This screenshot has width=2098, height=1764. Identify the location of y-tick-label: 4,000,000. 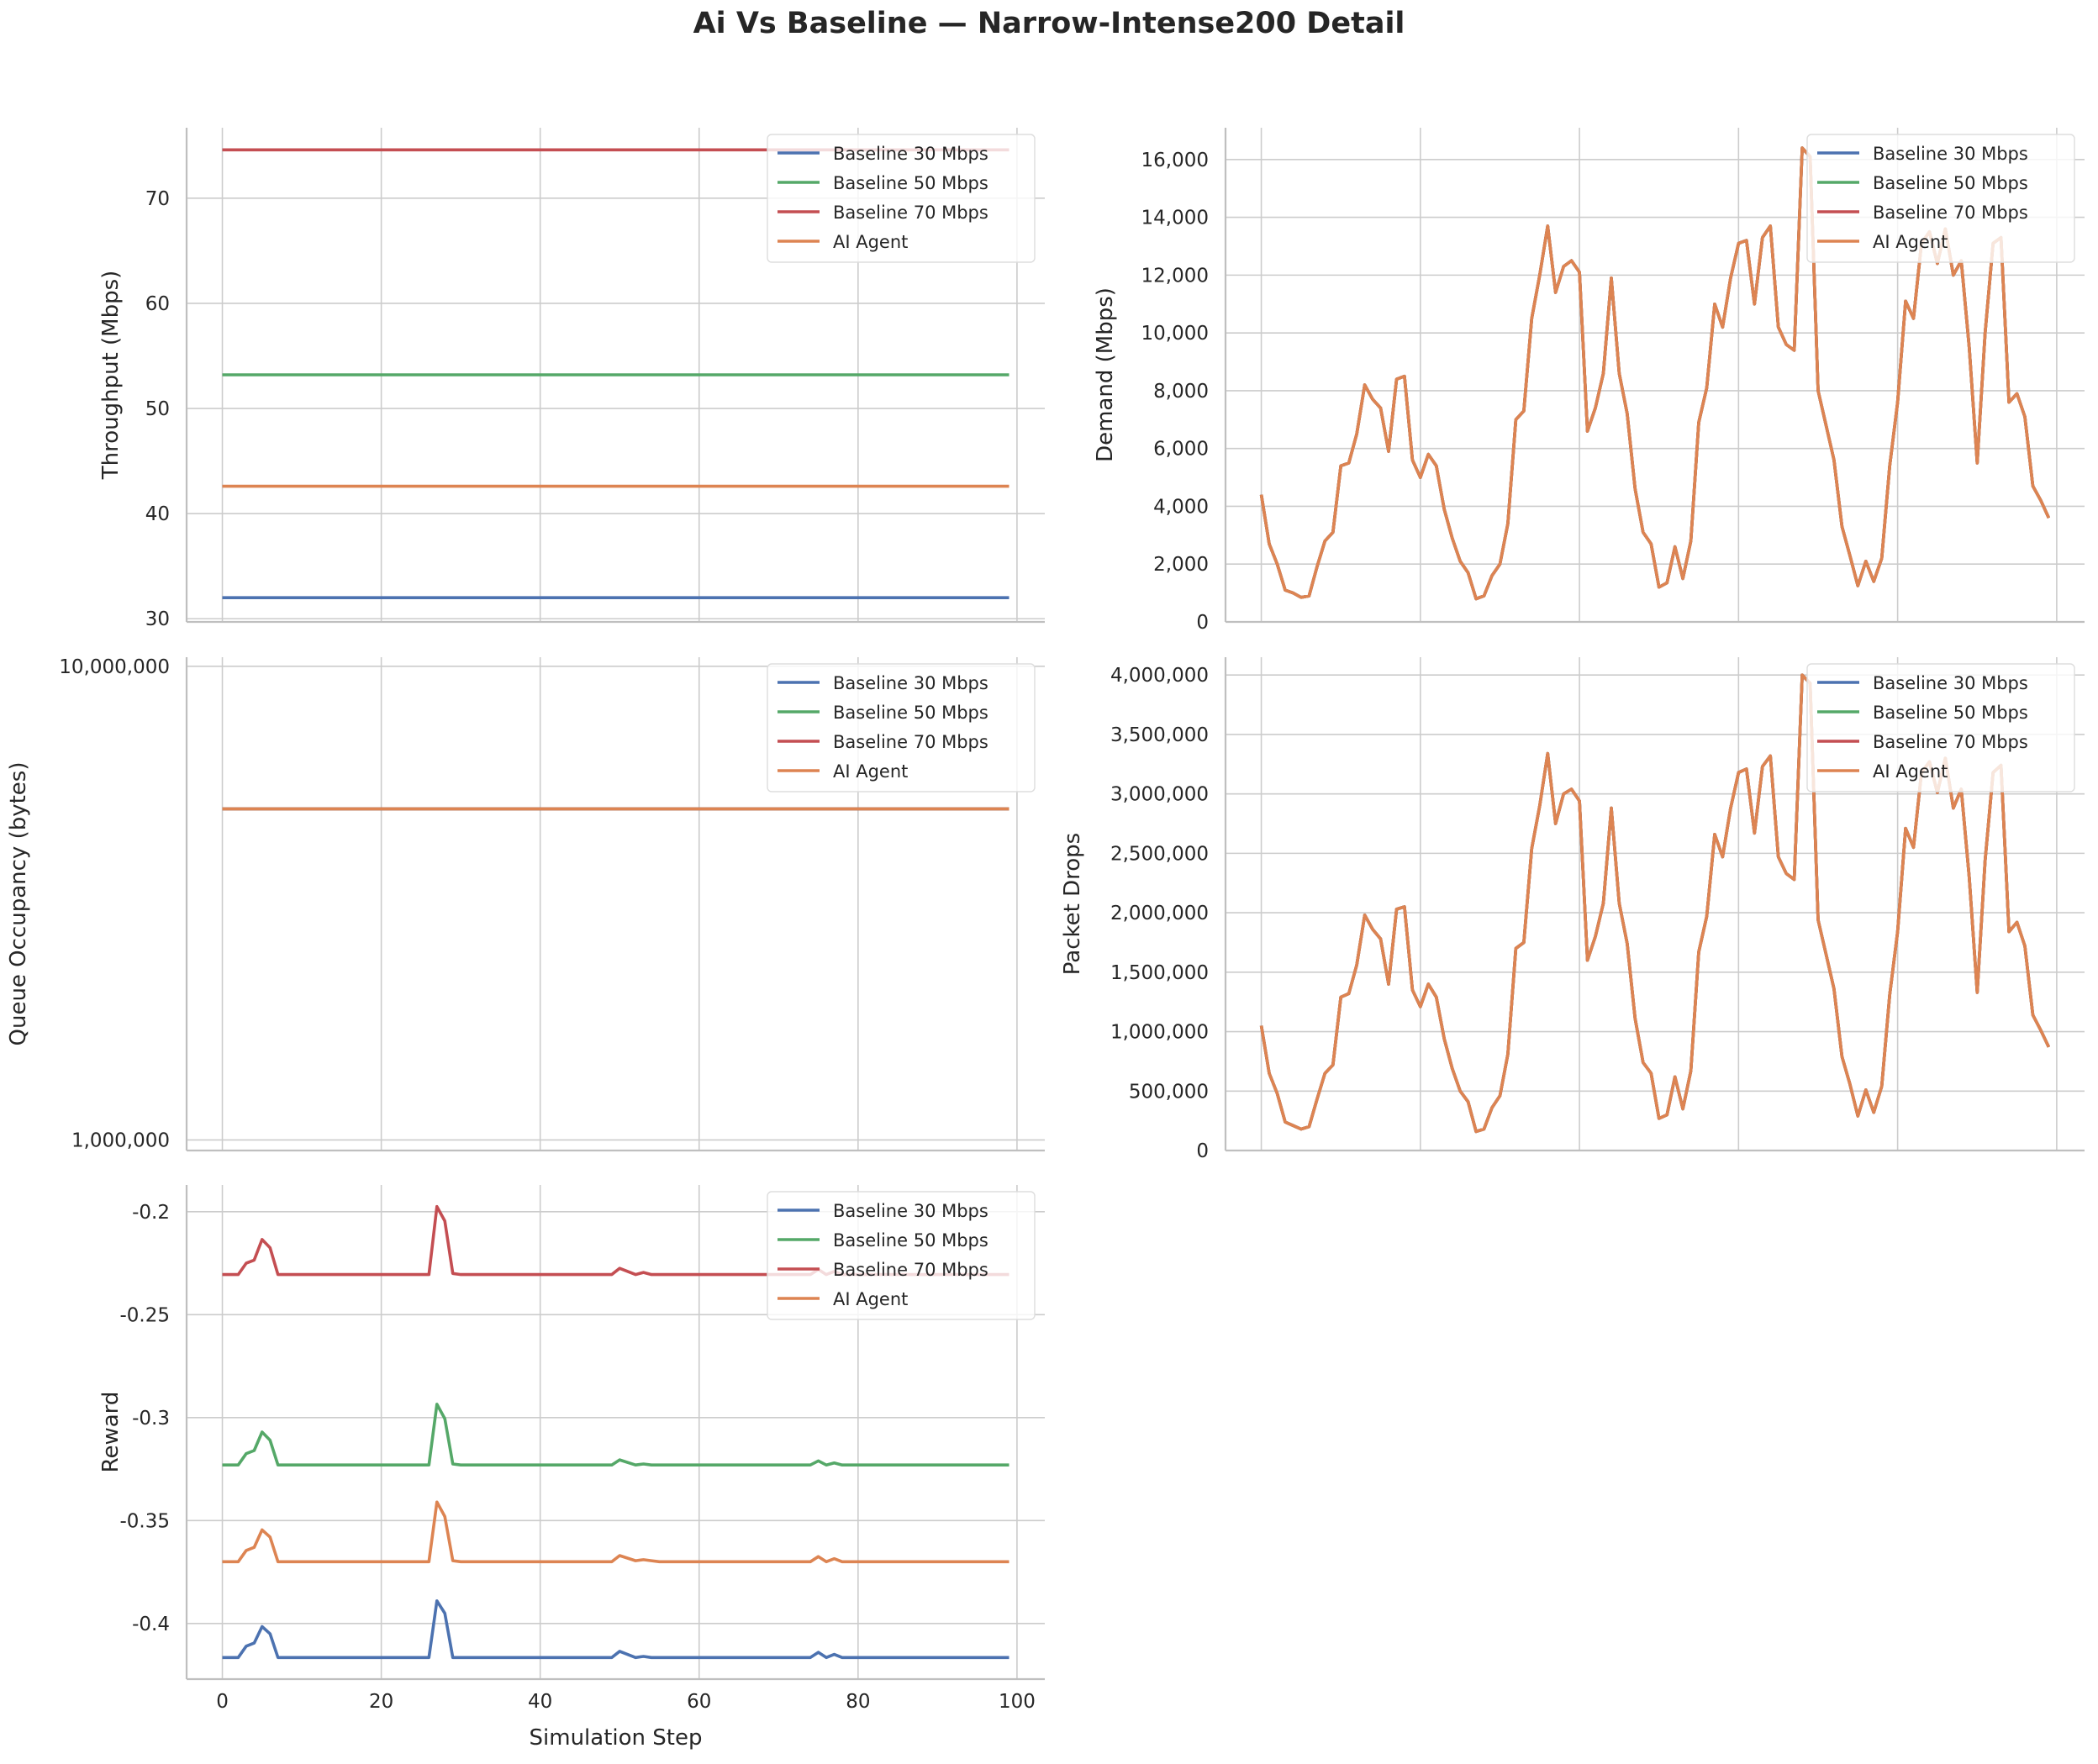
(1160, 676).